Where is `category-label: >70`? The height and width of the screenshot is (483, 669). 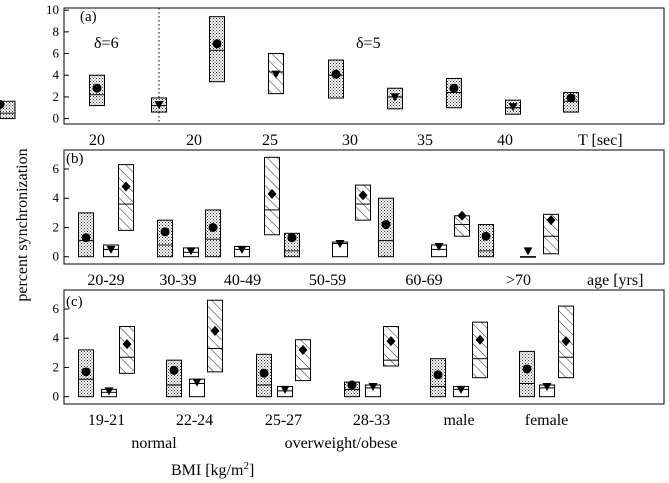
category-label: >70 is located at coordinates (518, 280).